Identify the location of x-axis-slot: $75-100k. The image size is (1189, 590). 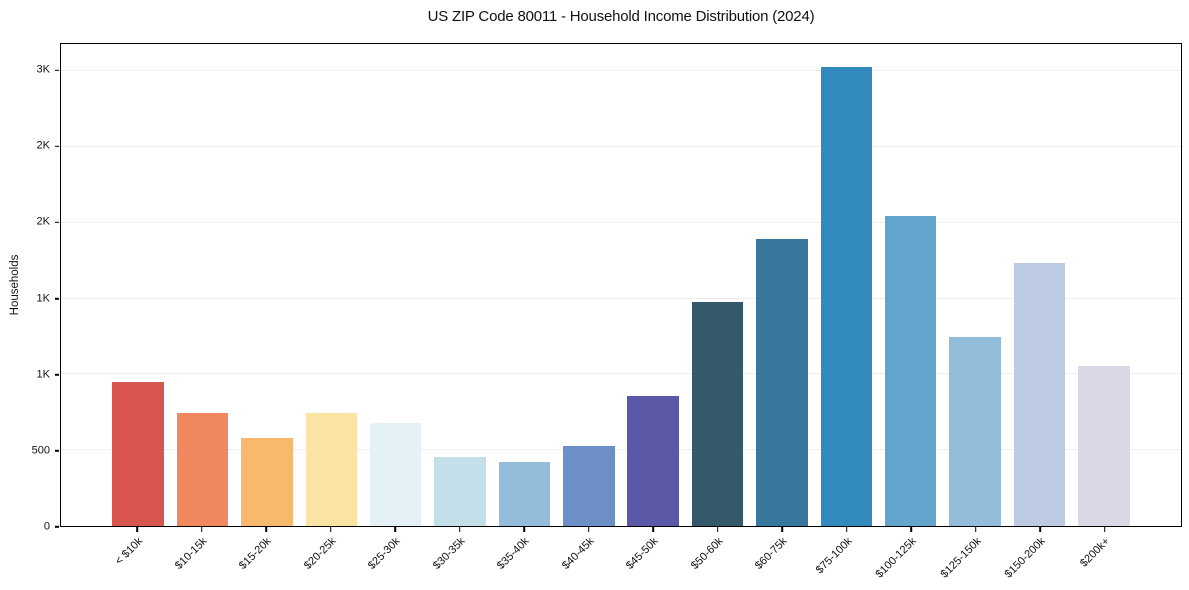
(846, 558).